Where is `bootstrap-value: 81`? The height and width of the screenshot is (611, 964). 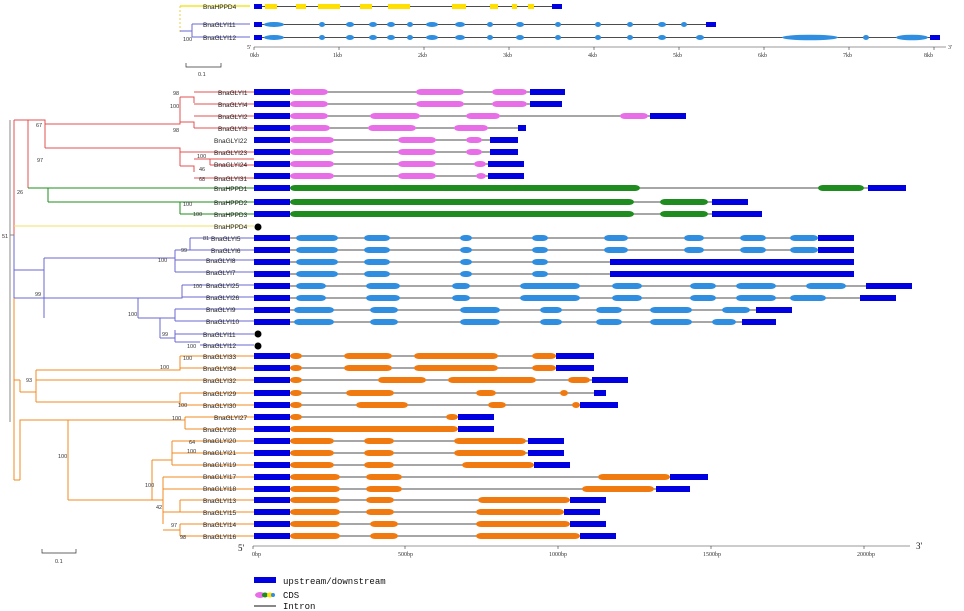 bootstrap-value: 81 is located at coordinates (206, 239).